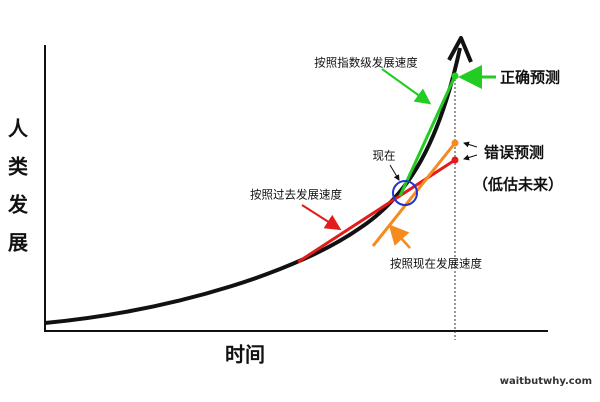  Describe the element at coordinates (460, 49) in the screenshot. I see `curve-arrowhead` at that location.